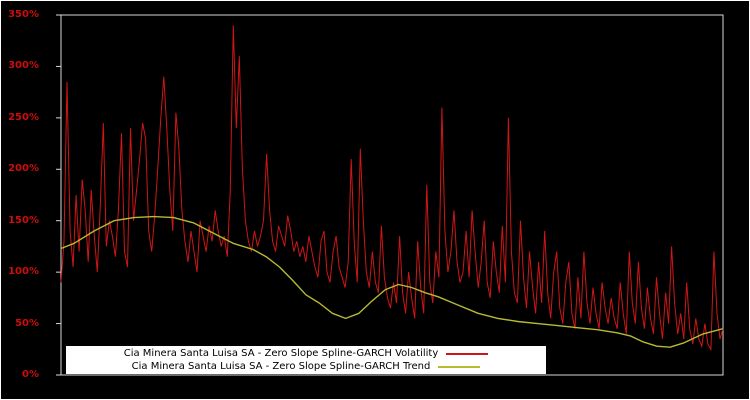  Describe the element at coordinates (459, 366) in the screenshot. I see `legend-line-sample-trend` at that location.